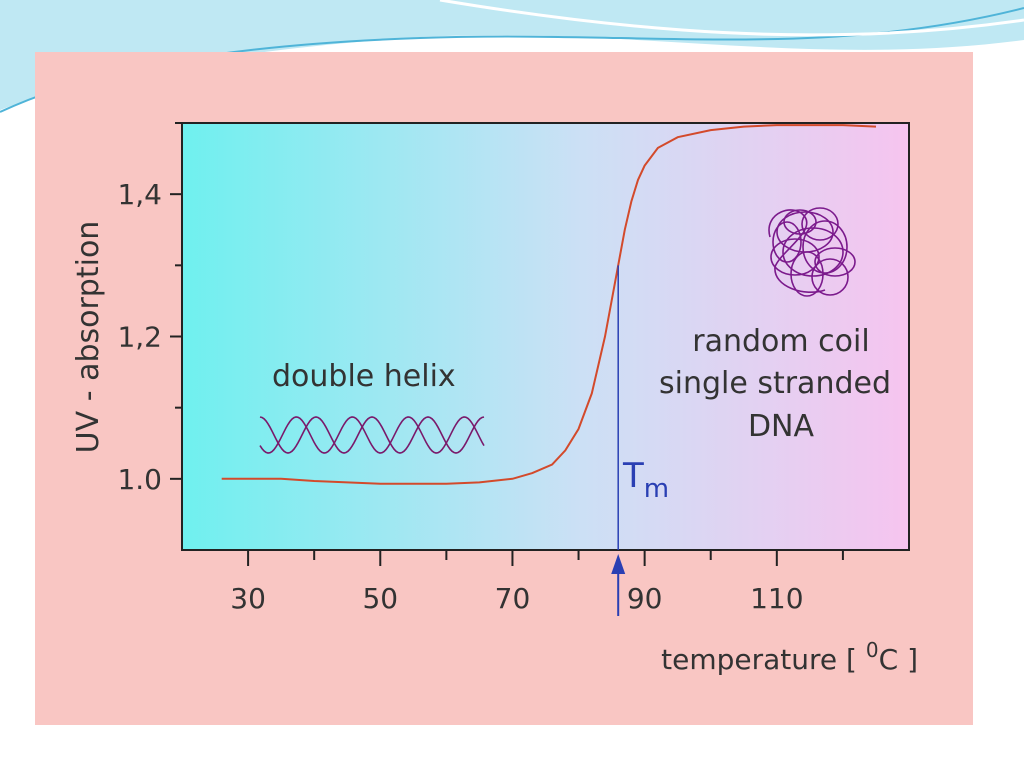 This screenshot has height=768, width=1024. I want to click on tm-label: Tm, so click(645, 480).